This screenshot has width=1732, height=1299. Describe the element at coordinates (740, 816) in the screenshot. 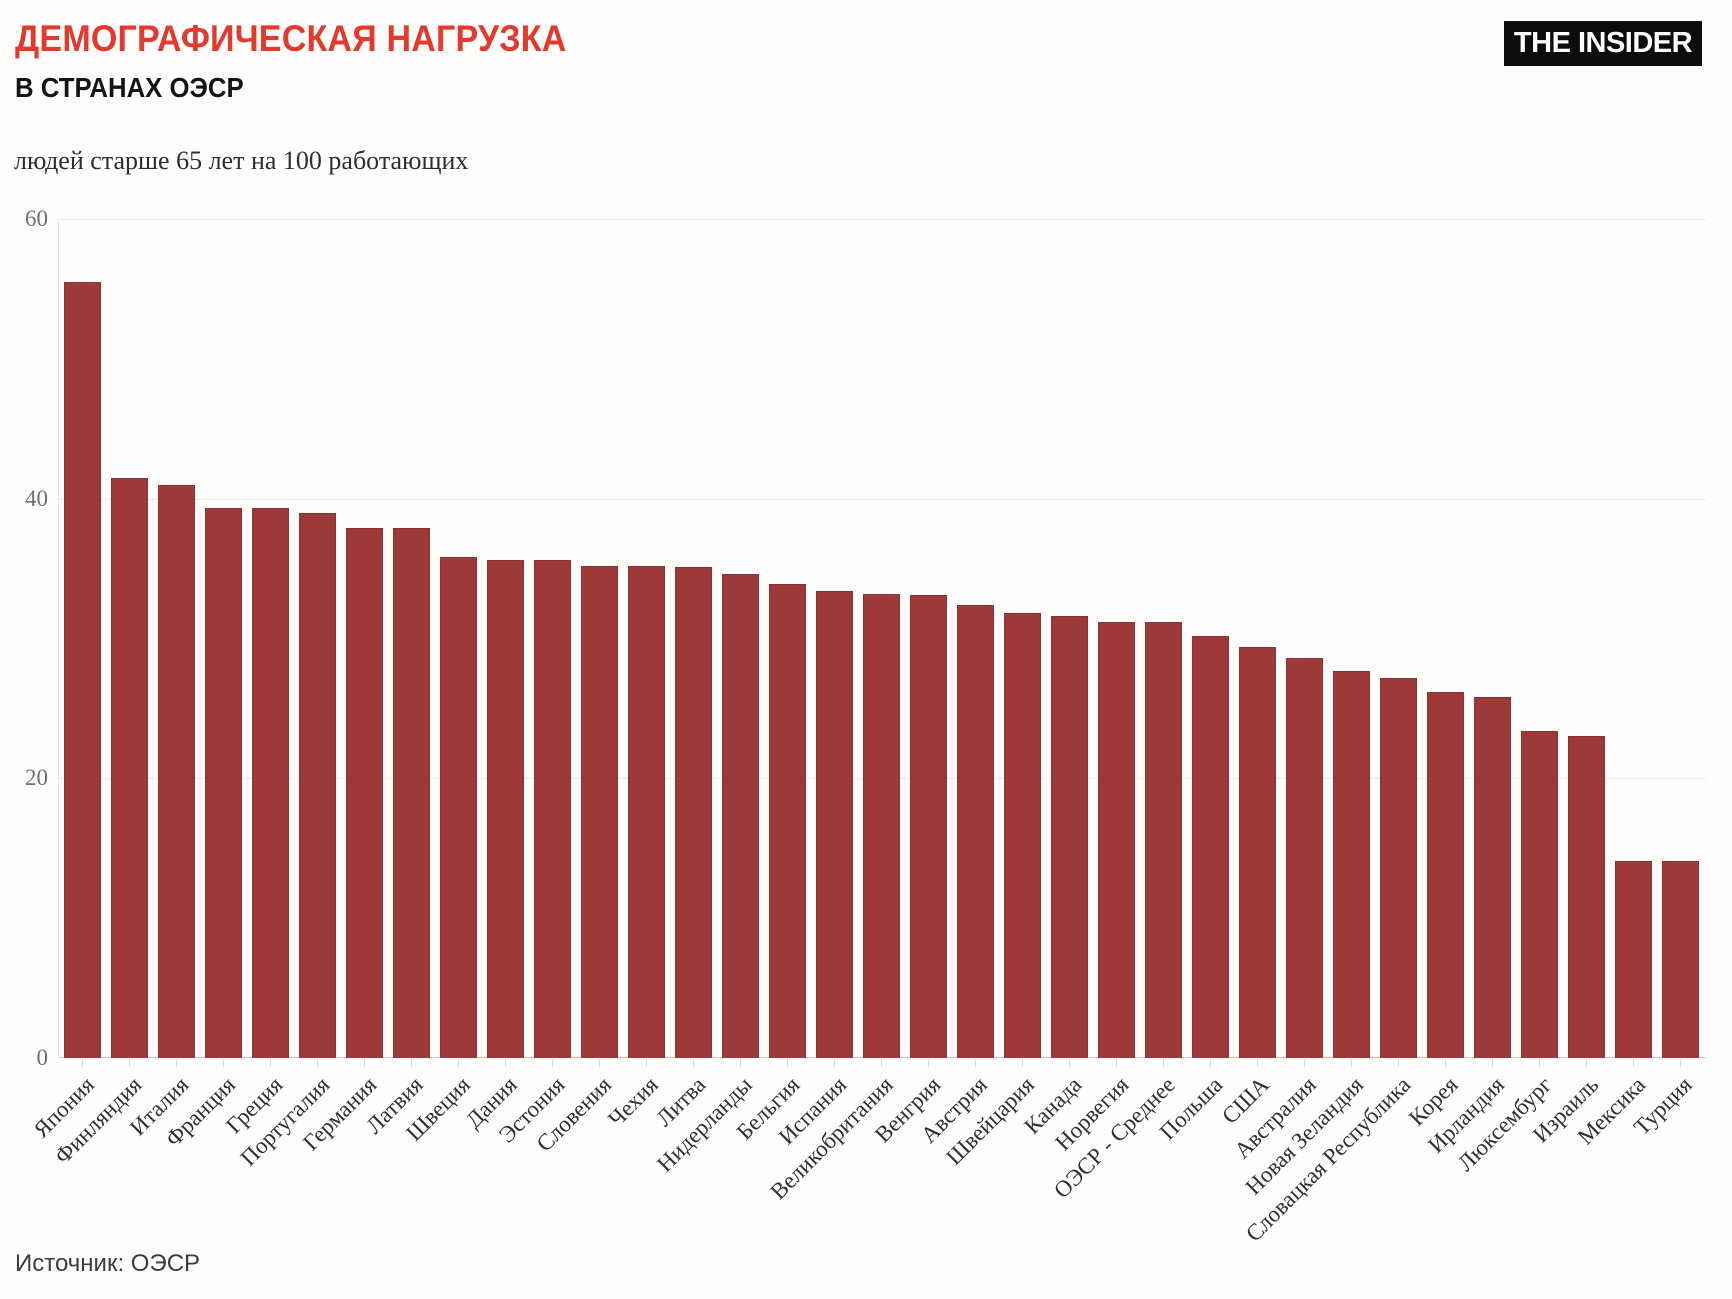

I see `bar-Нидерланды` at that location.